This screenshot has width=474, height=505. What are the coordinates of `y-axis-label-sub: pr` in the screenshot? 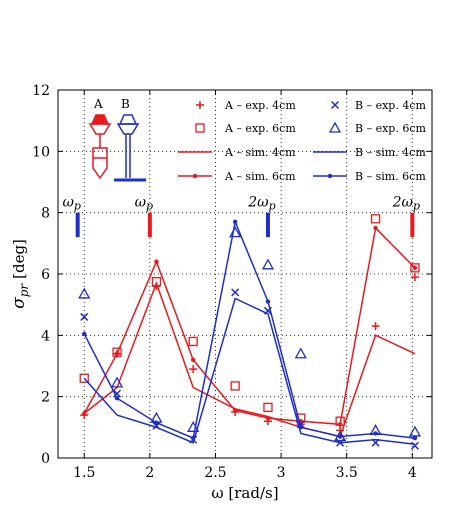 It's located at (24, 290).